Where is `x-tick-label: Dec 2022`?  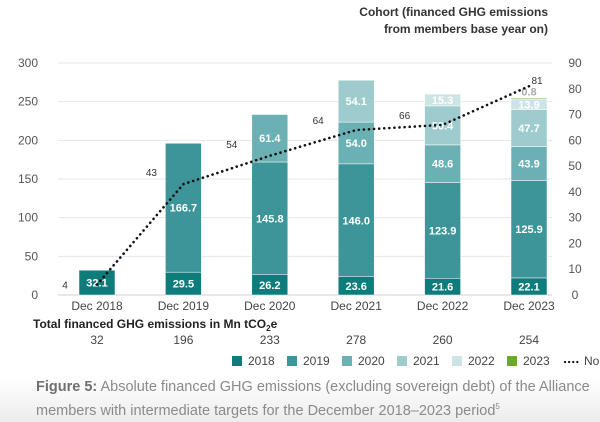 x-tick-label: Dec 2022 is located at coordinates (443, 306).